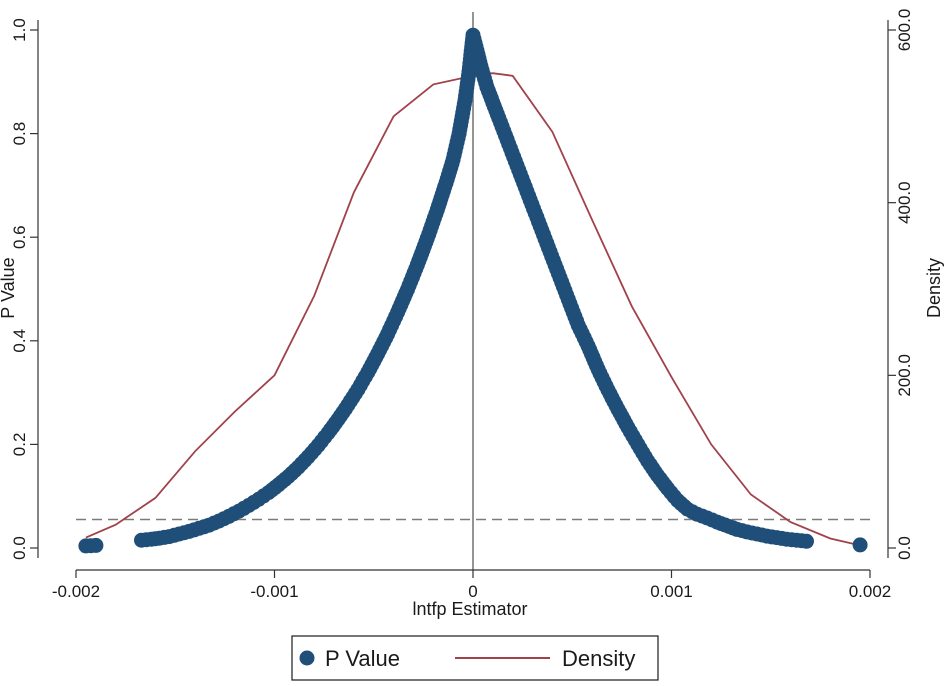 This screenshot has width=948, height=686. Describe the element at coordinates (9, 287) in the screenshot. I see `y-axis-title-left: P Value` at that location.